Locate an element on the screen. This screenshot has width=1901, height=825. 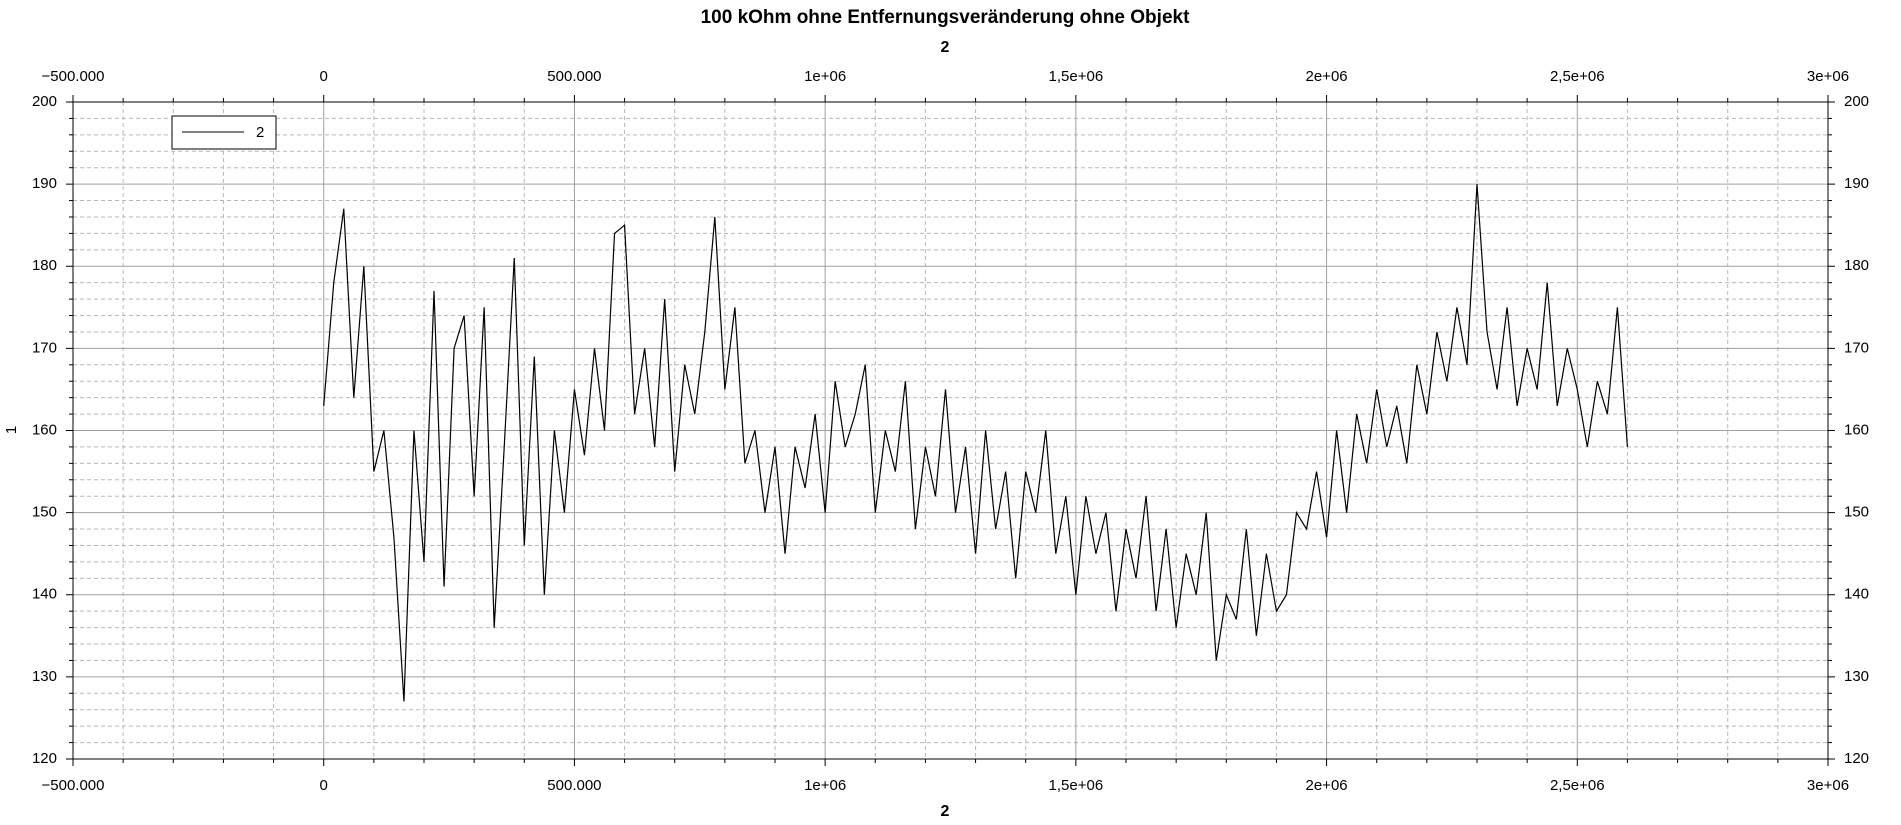
x-tick-label-top: −500.000 is located at coordinates (73, 76).